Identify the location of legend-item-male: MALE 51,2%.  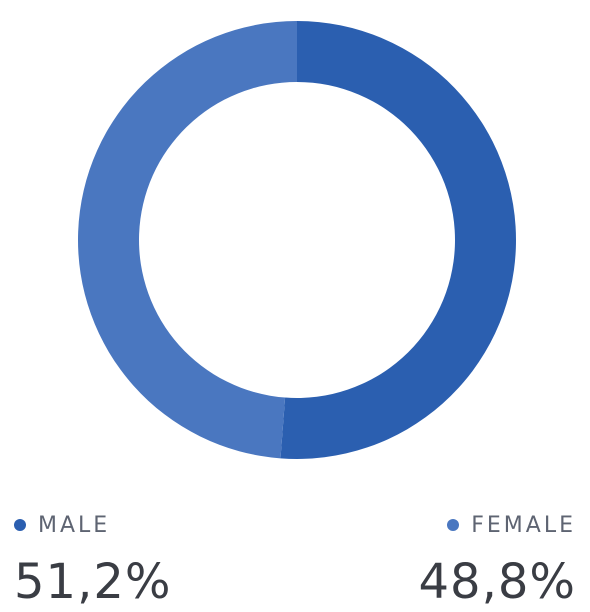
(92, 559).